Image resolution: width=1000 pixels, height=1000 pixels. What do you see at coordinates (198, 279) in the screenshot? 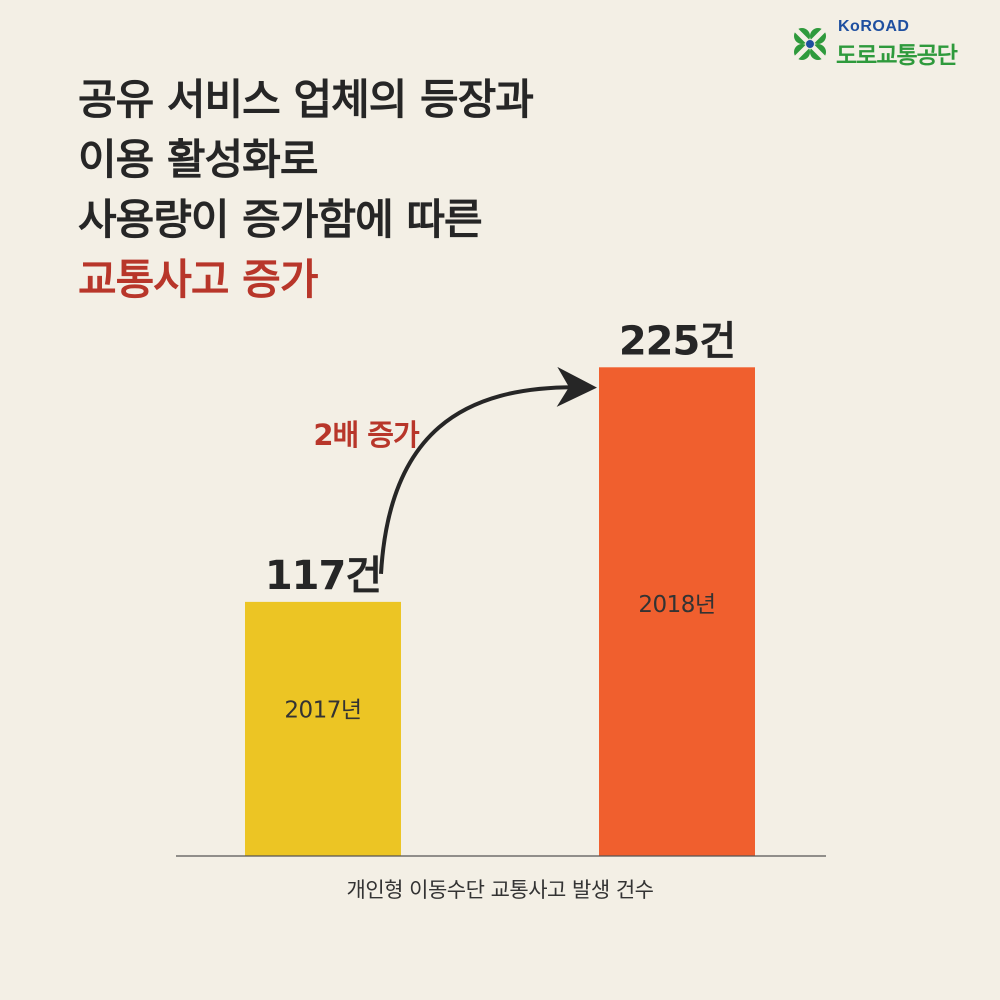
I see `headline-highlight: 교통사고 증가` at bounding box center [198, 279].